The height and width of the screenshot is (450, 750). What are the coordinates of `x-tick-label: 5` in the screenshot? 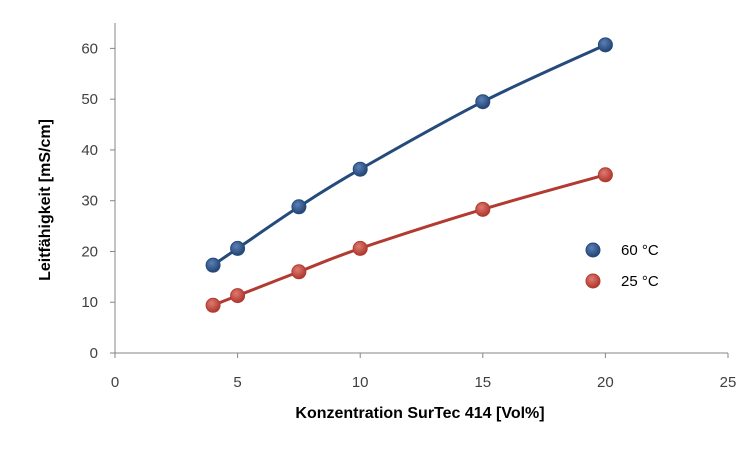 It's located at (237, 382).